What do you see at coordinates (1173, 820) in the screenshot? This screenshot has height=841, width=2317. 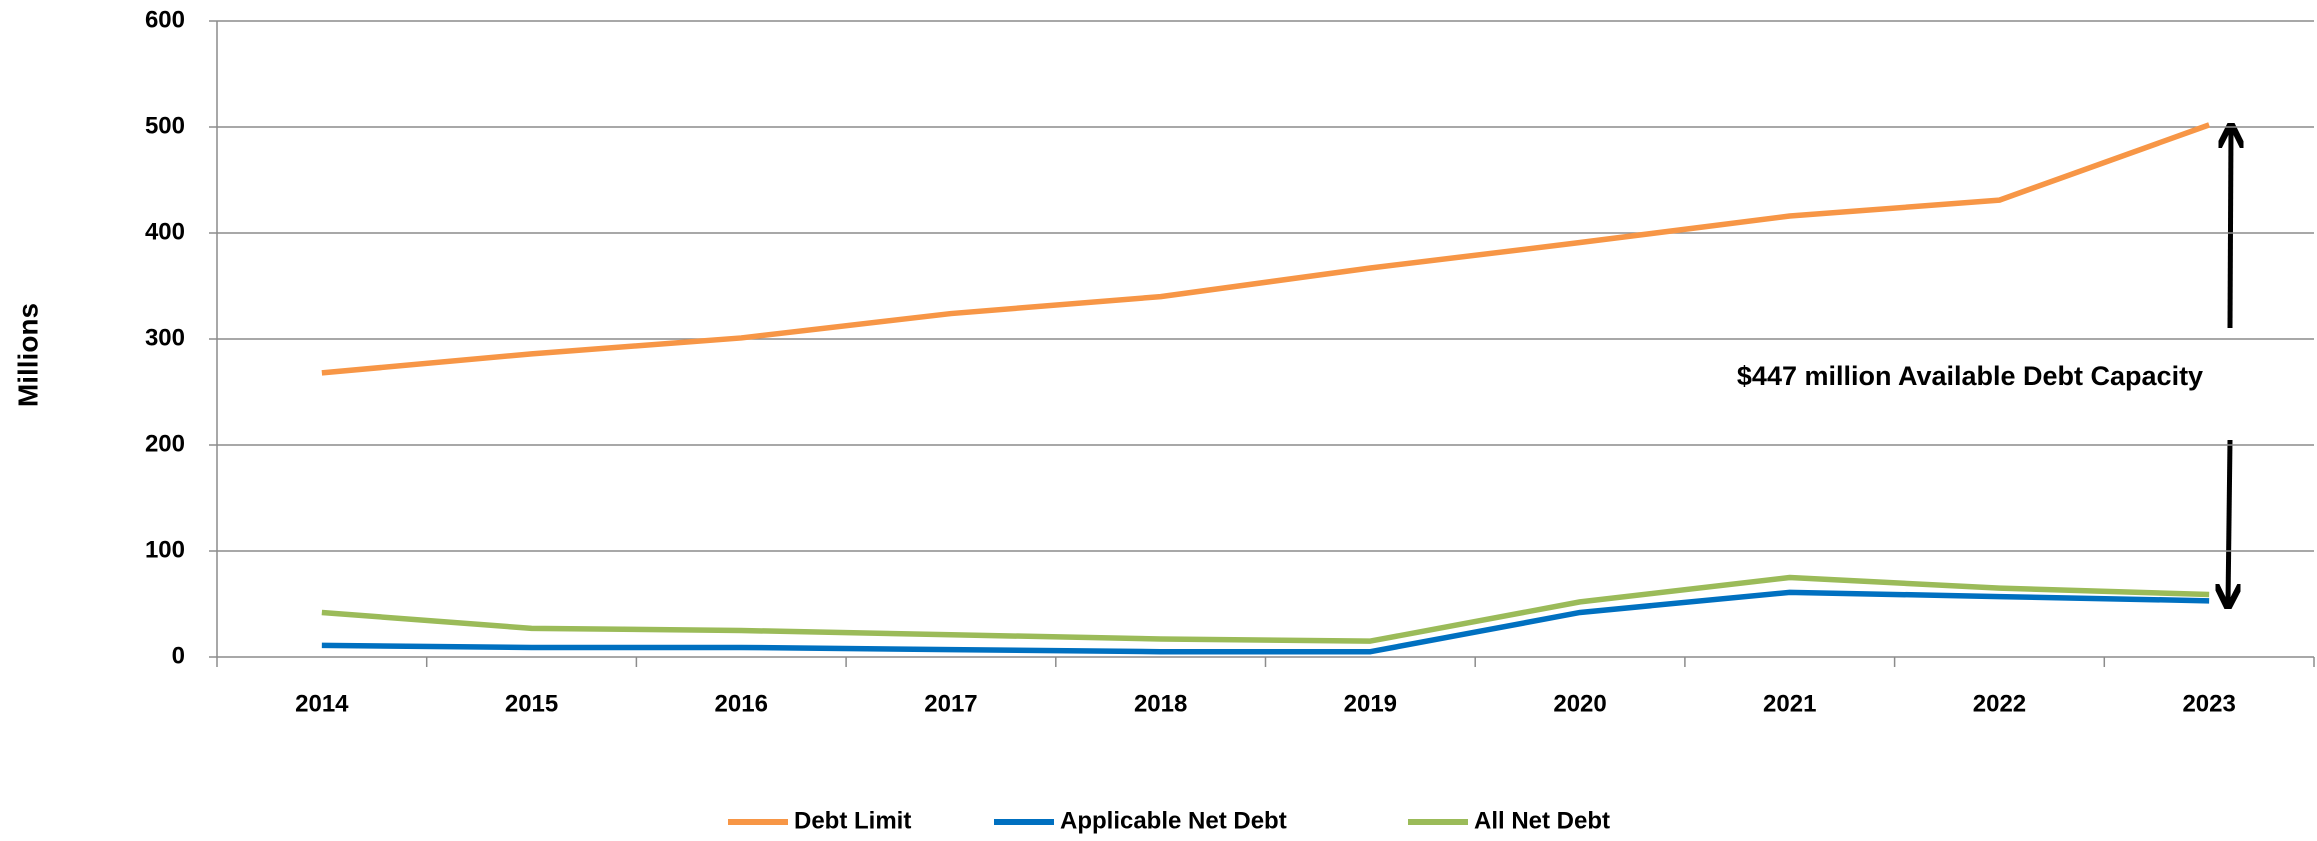 I see `legend-label: Applicable Net Debt` at bounding box center [1173, 820].